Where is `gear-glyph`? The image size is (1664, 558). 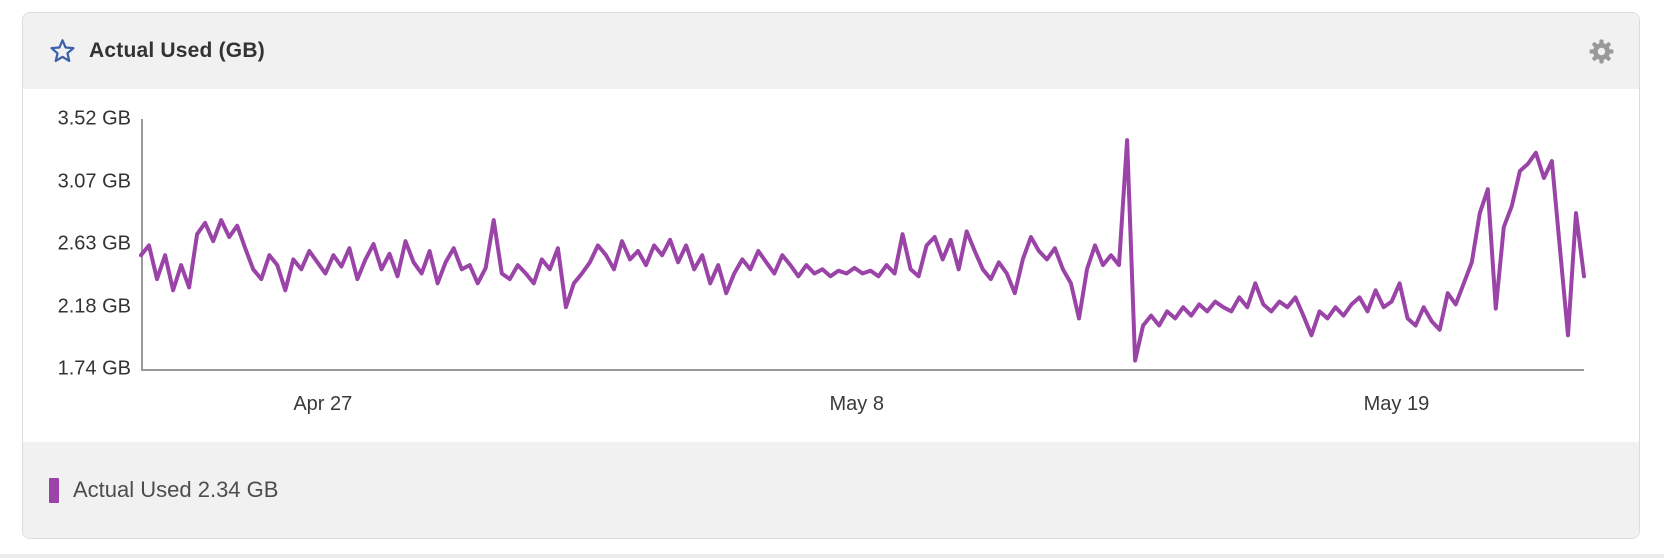
gear-glyph is located at coordinates (1601, 51).